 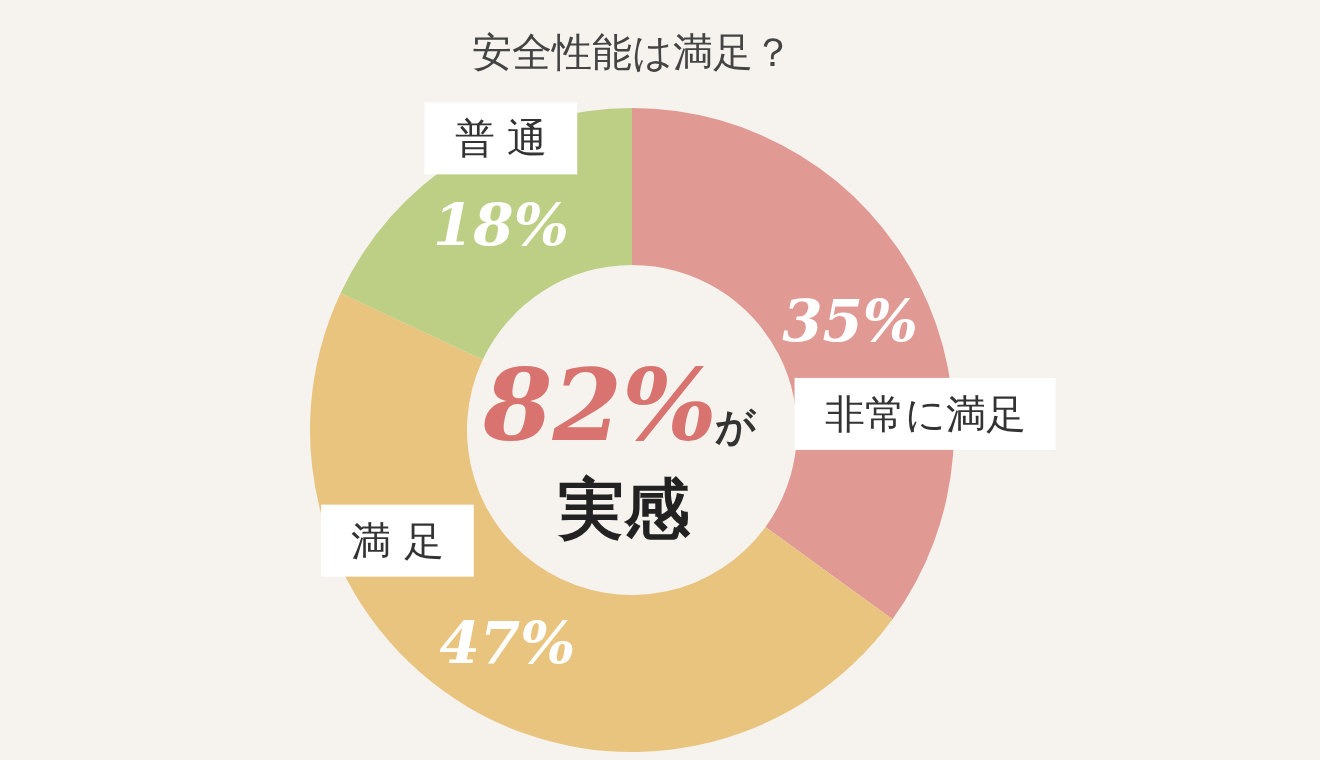 I want to click on annotation: 実感, so click(x=624, y=509).